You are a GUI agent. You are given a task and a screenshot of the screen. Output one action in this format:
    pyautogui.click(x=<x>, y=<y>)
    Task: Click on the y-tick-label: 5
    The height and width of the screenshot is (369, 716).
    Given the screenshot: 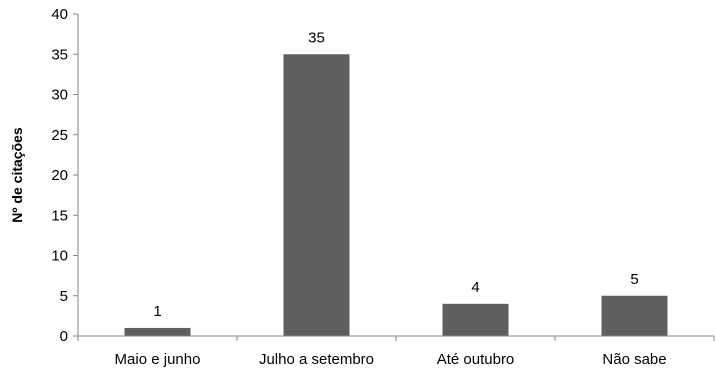 What is the action you would take?
    pyautogui.click(x=64, y=296)
    